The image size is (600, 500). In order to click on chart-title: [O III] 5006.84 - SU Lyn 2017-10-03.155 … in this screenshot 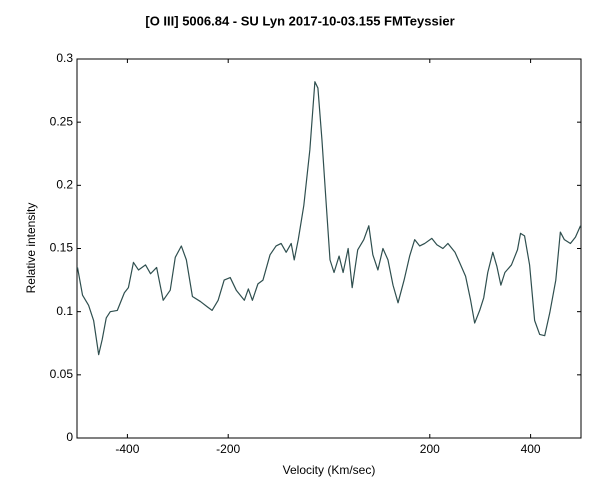, I will do `click(299, 20)`.